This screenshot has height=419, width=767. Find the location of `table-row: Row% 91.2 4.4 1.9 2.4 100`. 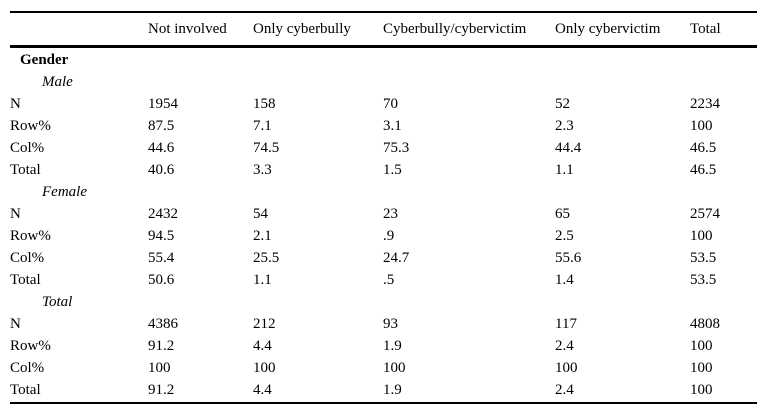

table-row: Row% 91.2 4.4 1.9 2.4 100 is located at coordinates (383, 347).